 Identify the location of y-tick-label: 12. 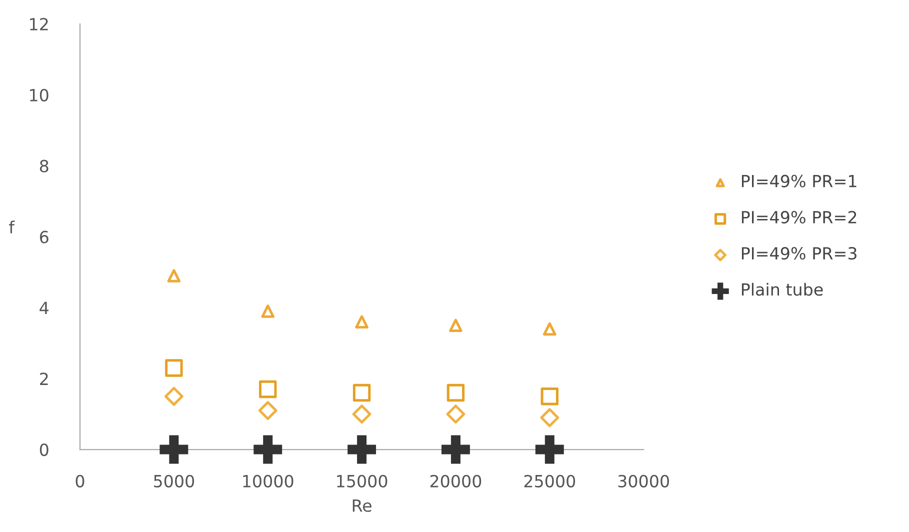
(39, 24).